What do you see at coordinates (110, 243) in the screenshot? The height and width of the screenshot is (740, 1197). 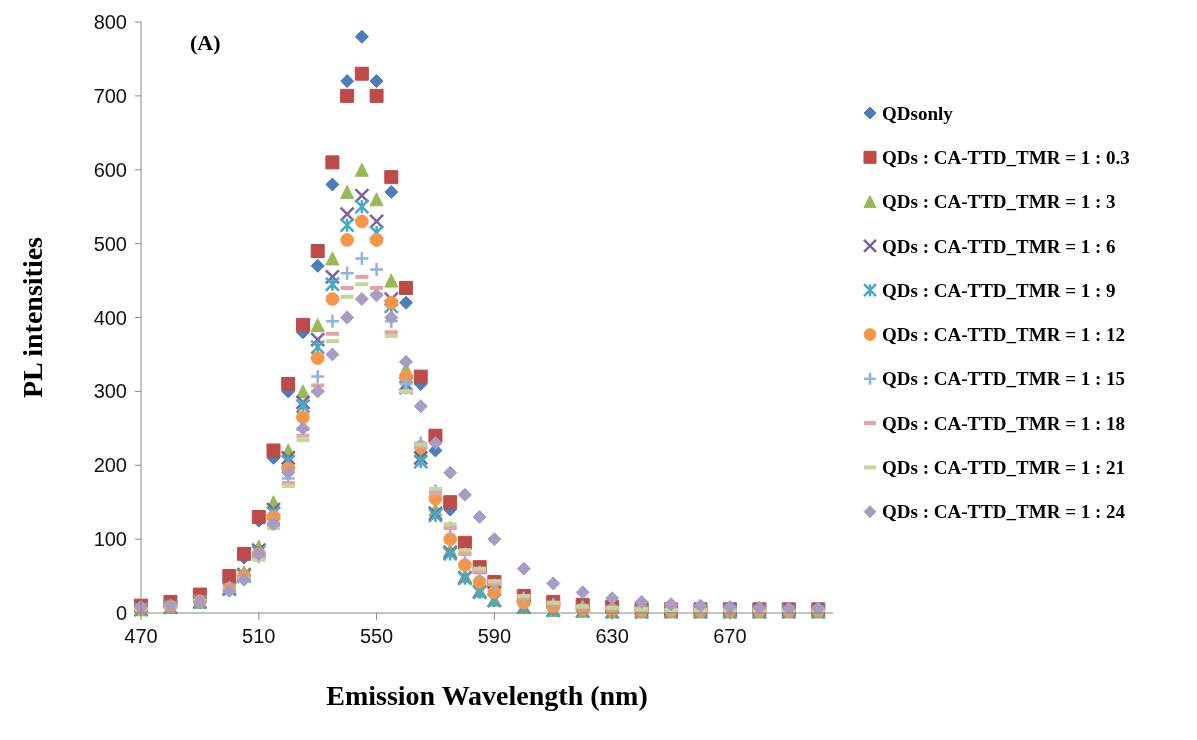 I see `y-tick-label: 500` at bounding box center [110, 243].